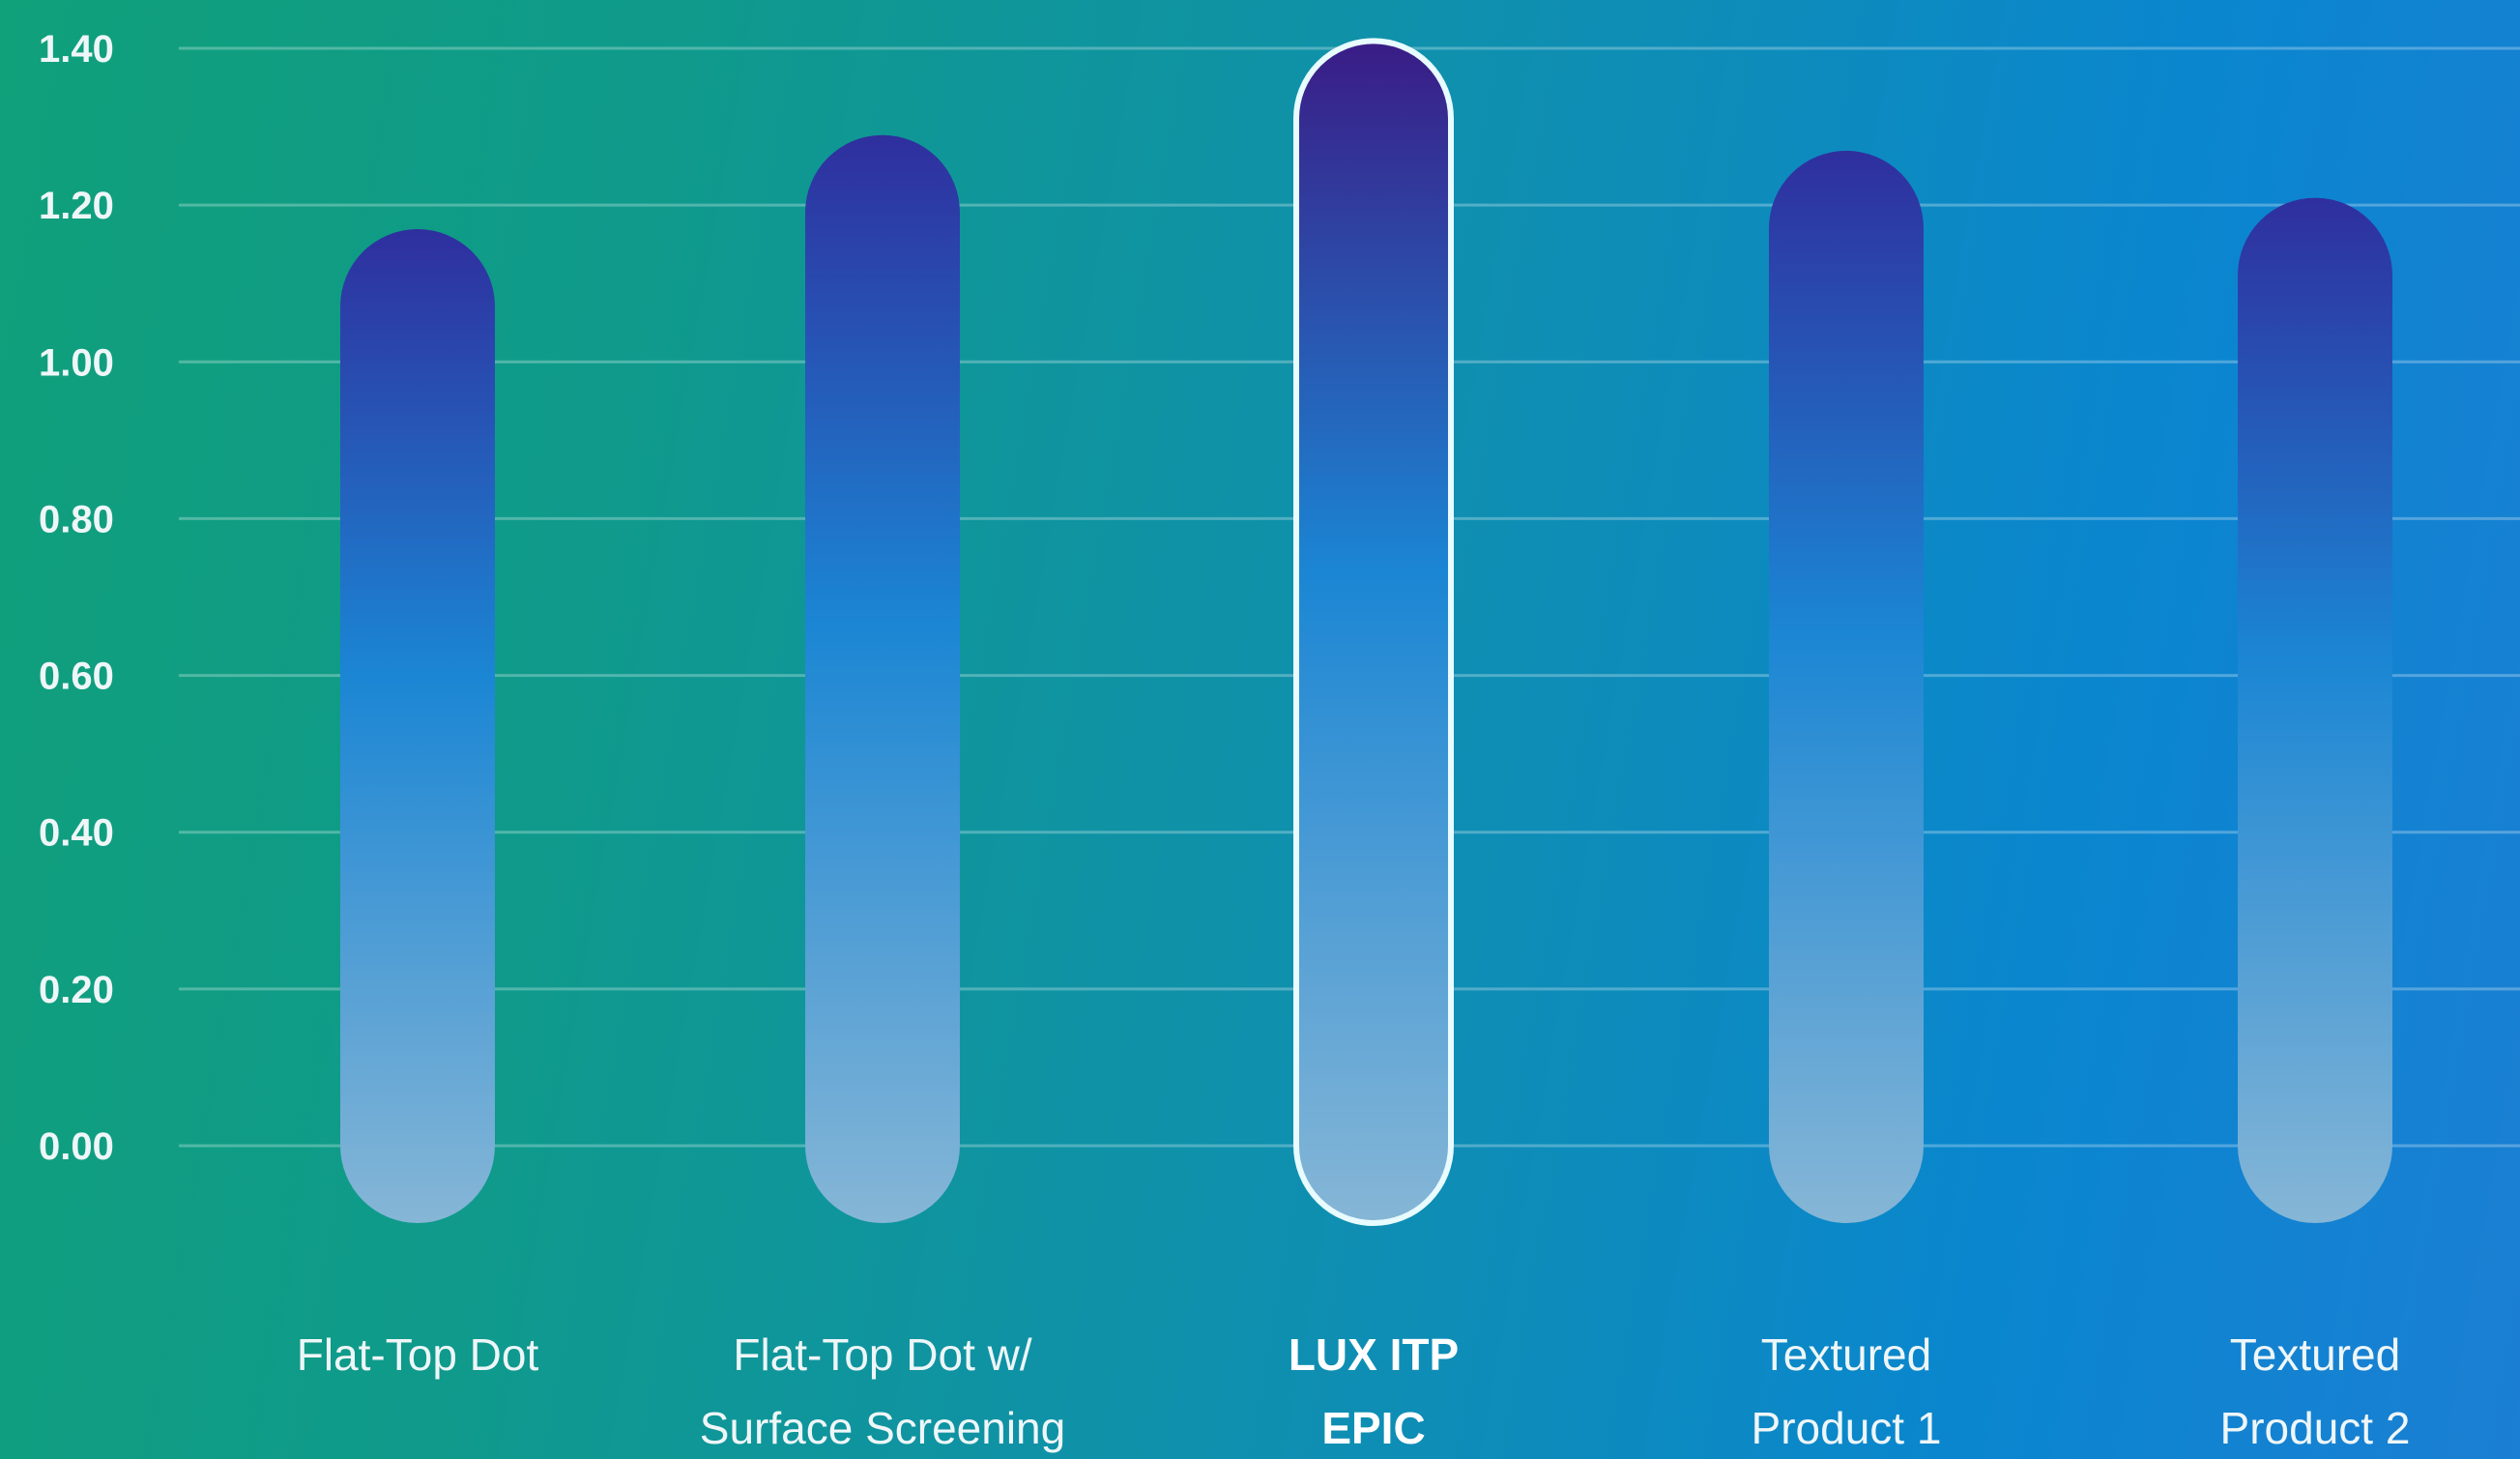 The width and height of the screenshot is (2520, 1459). What do you see at coordinates (77, 677) in the screenshot?
I see `y-tick-label: 0.60` at bounding box center [77, 677].